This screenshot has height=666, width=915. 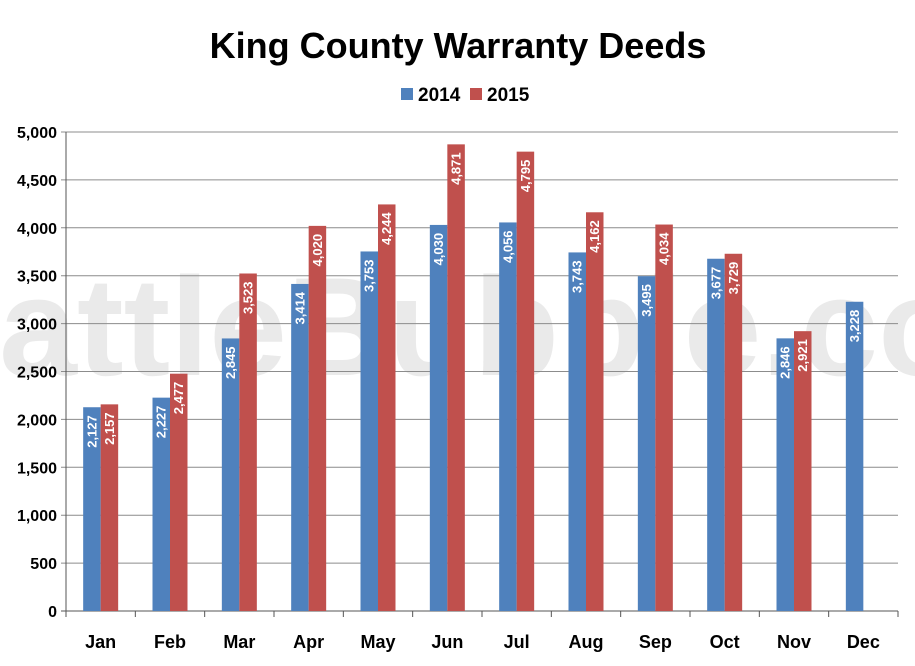 I want to click on data-label-2015-Apr: 4,020, so click(x=317, y=250).